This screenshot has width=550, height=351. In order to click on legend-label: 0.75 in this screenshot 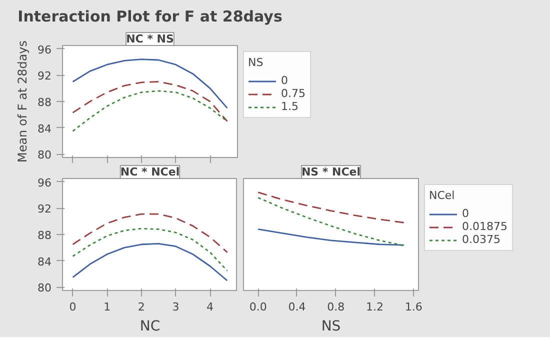, I will do `click(293, 93)`.